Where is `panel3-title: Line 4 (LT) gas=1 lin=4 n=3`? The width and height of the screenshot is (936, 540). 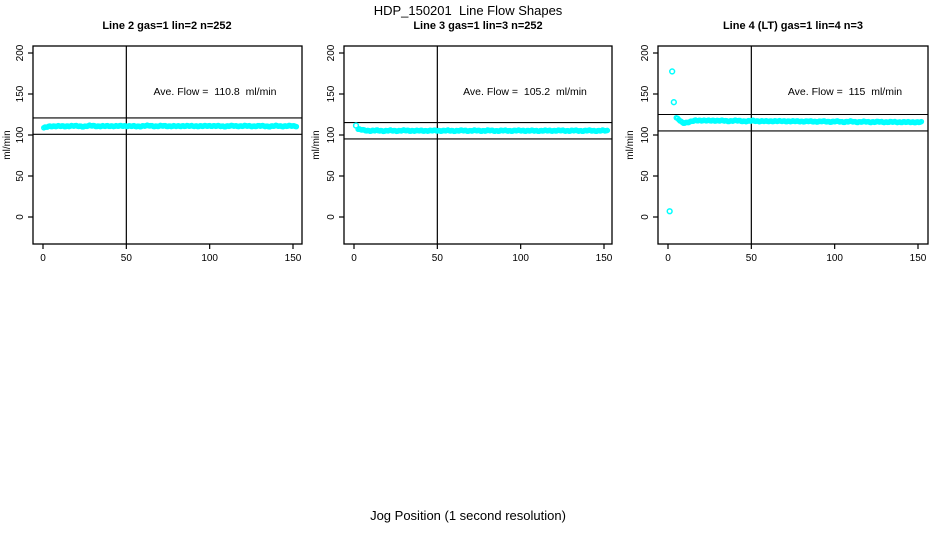
panel3-title: Line 4 (LT) gas=1 lin=4 n=3 is located at coordinates (793, 26).